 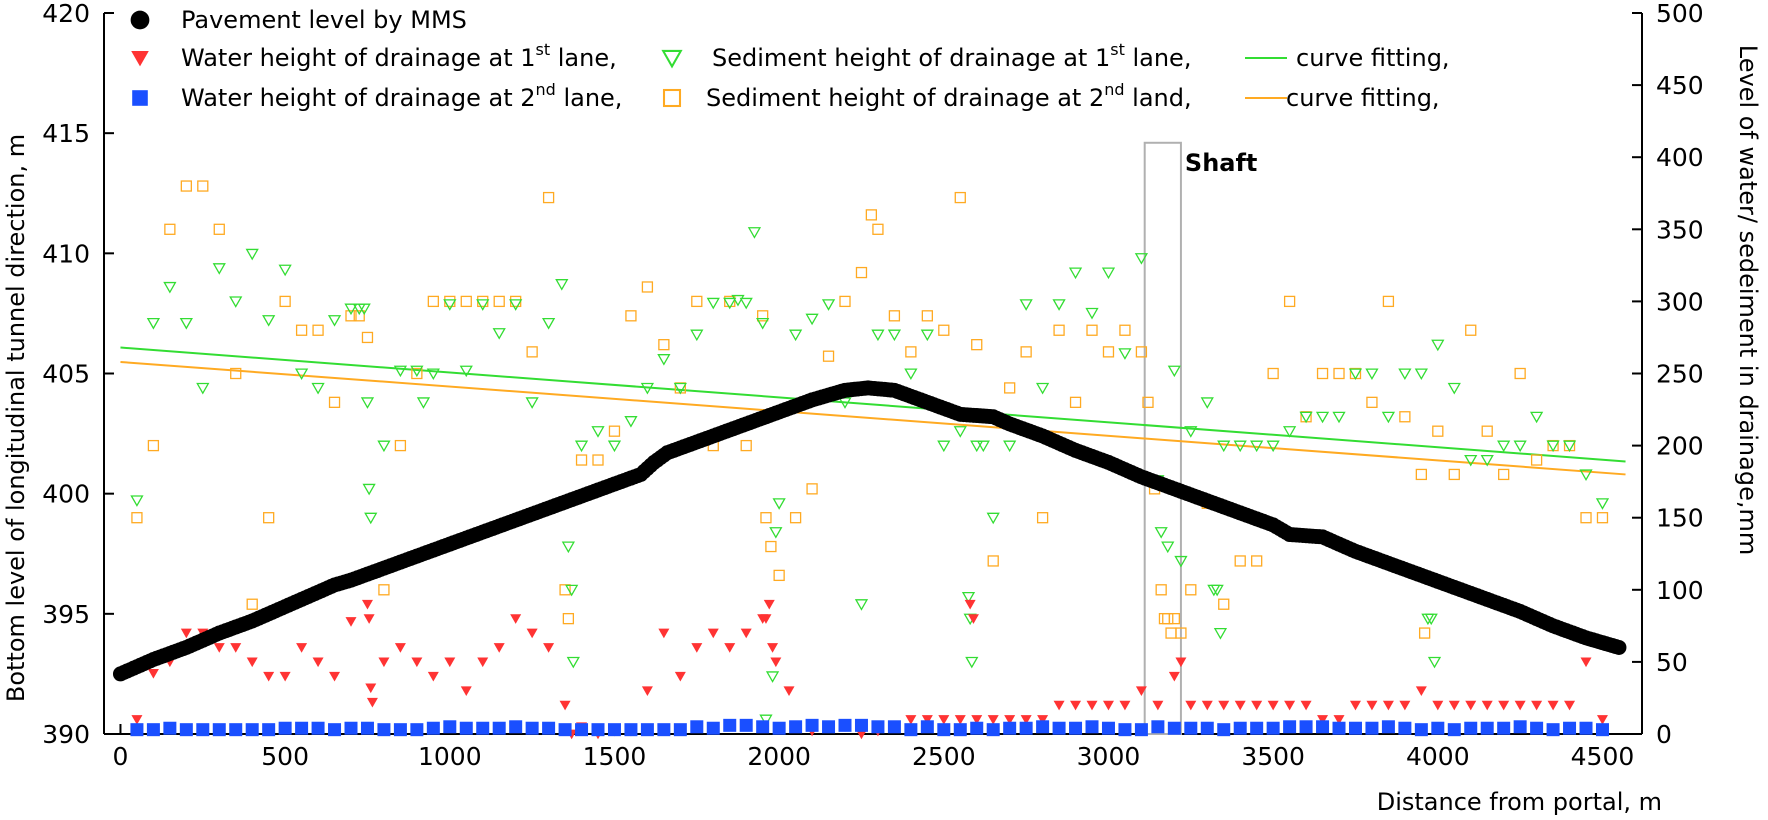 I want to click on y-right-tick-label: 150, so click(x=1680, y=518).